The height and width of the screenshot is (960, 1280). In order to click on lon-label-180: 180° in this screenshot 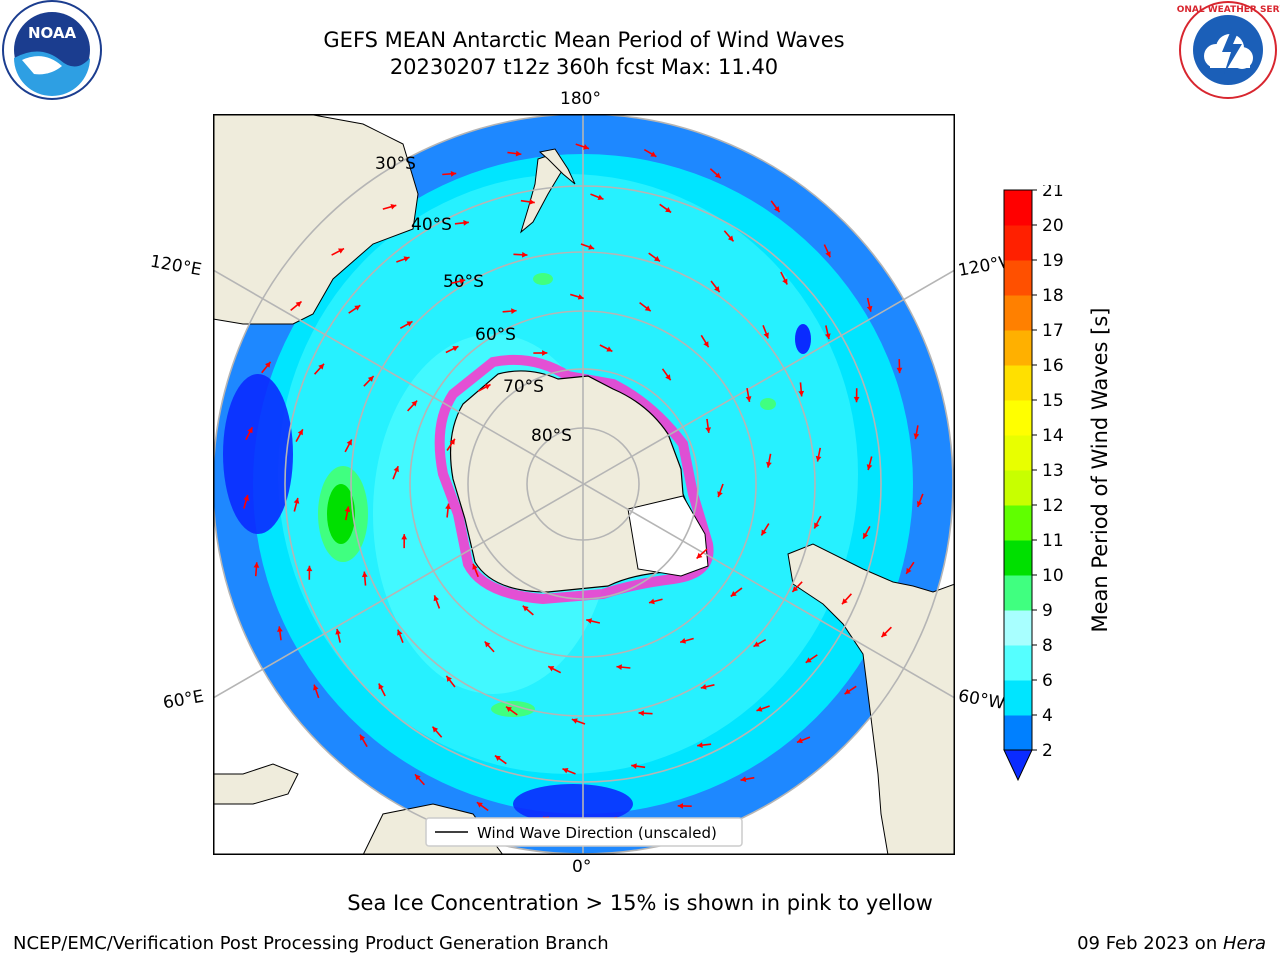, I will do `click(580, 99)`.